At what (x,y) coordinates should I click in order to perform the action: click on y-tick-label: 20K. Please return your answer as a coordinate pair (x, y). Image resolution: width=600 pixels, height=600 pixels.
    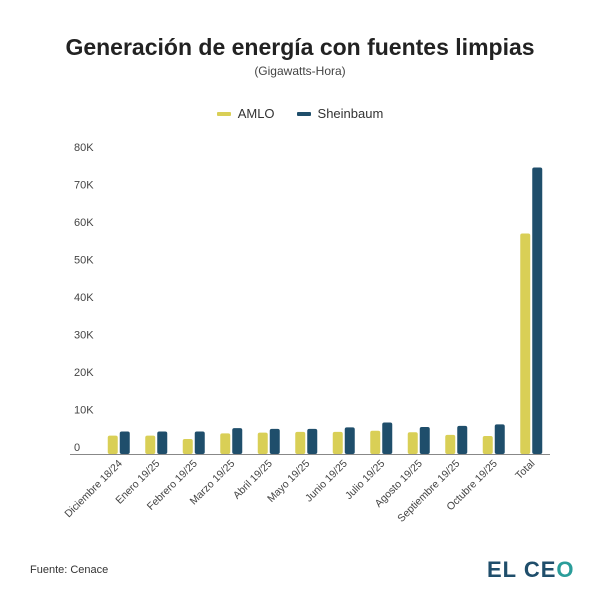
    Looking at the image, I should click on (84, 373).